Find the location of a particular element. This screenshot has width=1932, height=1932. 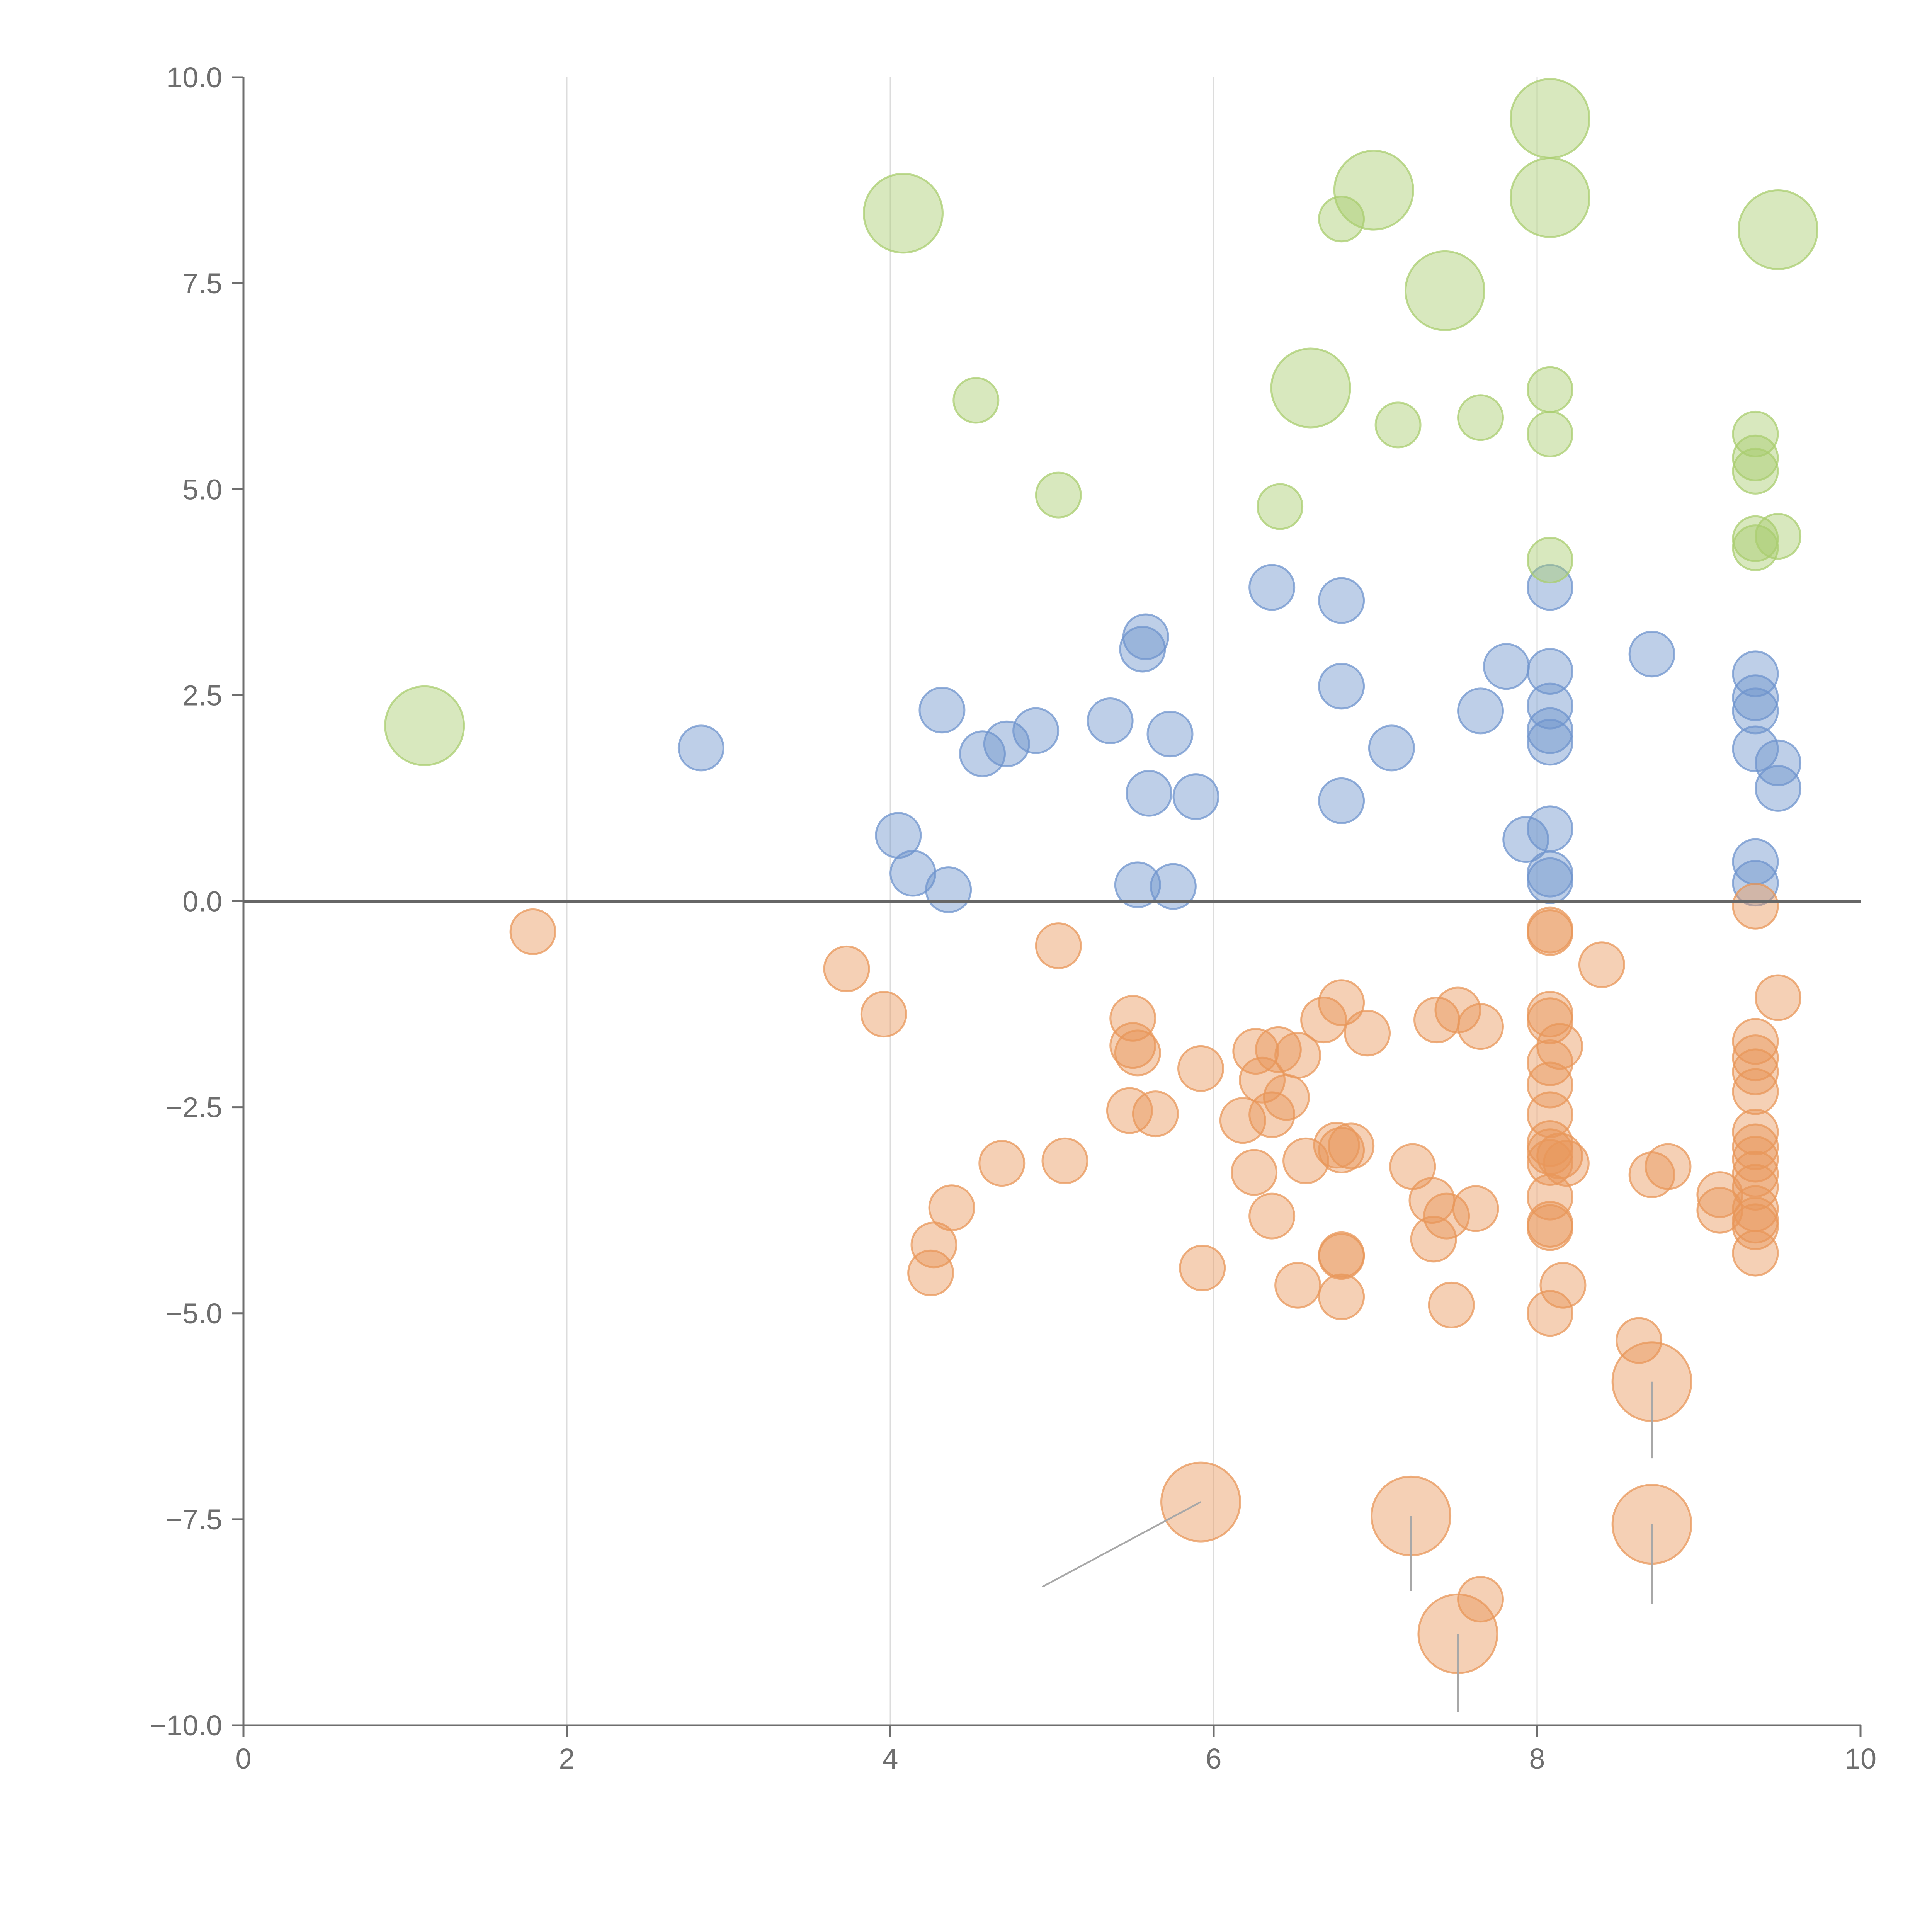

y-tick-label: 2.5 is located at coordinates (202, 695).